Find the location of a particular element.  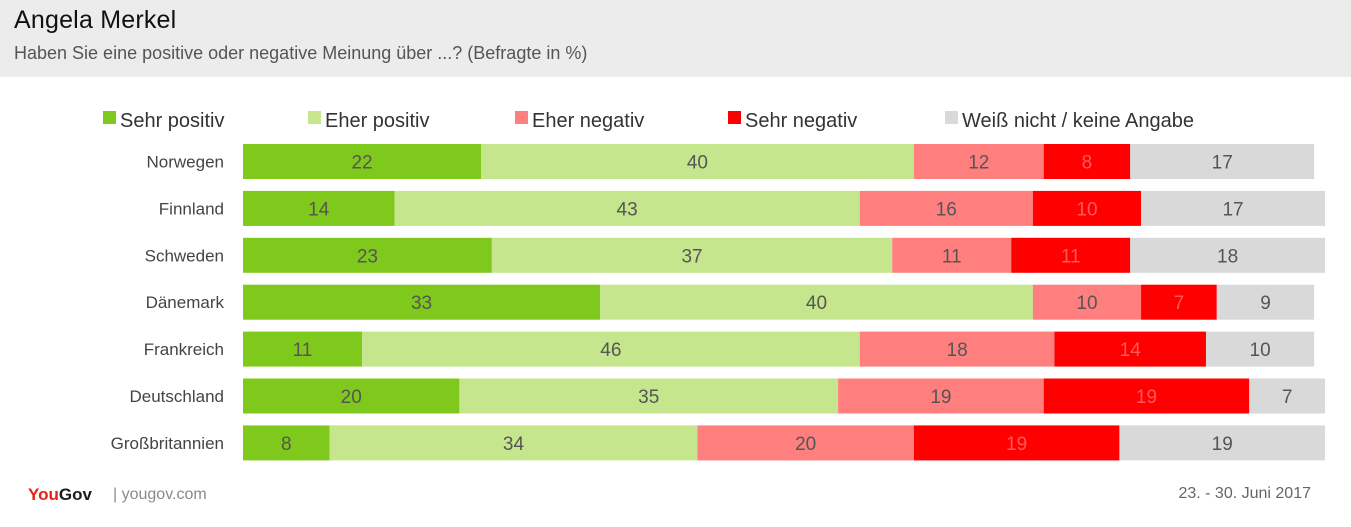

data-label: 33 is located at coordinates (421, 303).